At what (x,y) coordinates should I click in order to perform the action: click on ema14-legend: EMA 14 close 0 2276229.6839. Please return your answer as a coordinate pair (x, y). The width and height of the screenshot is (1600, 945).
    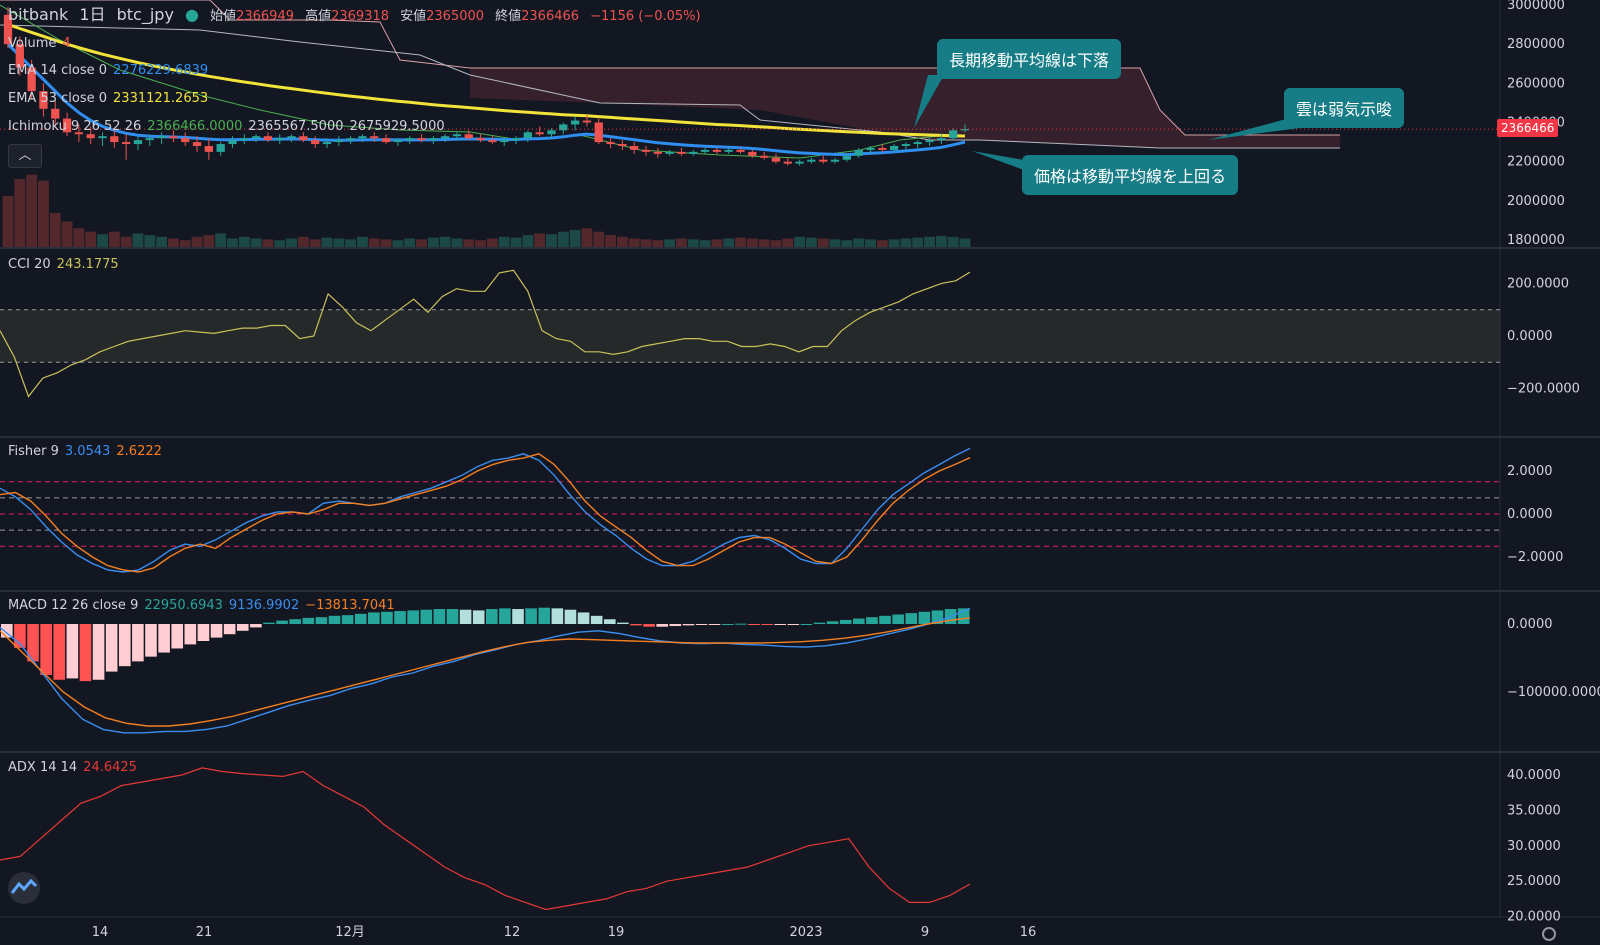
    Looking at the image, I should click on (111, 71).